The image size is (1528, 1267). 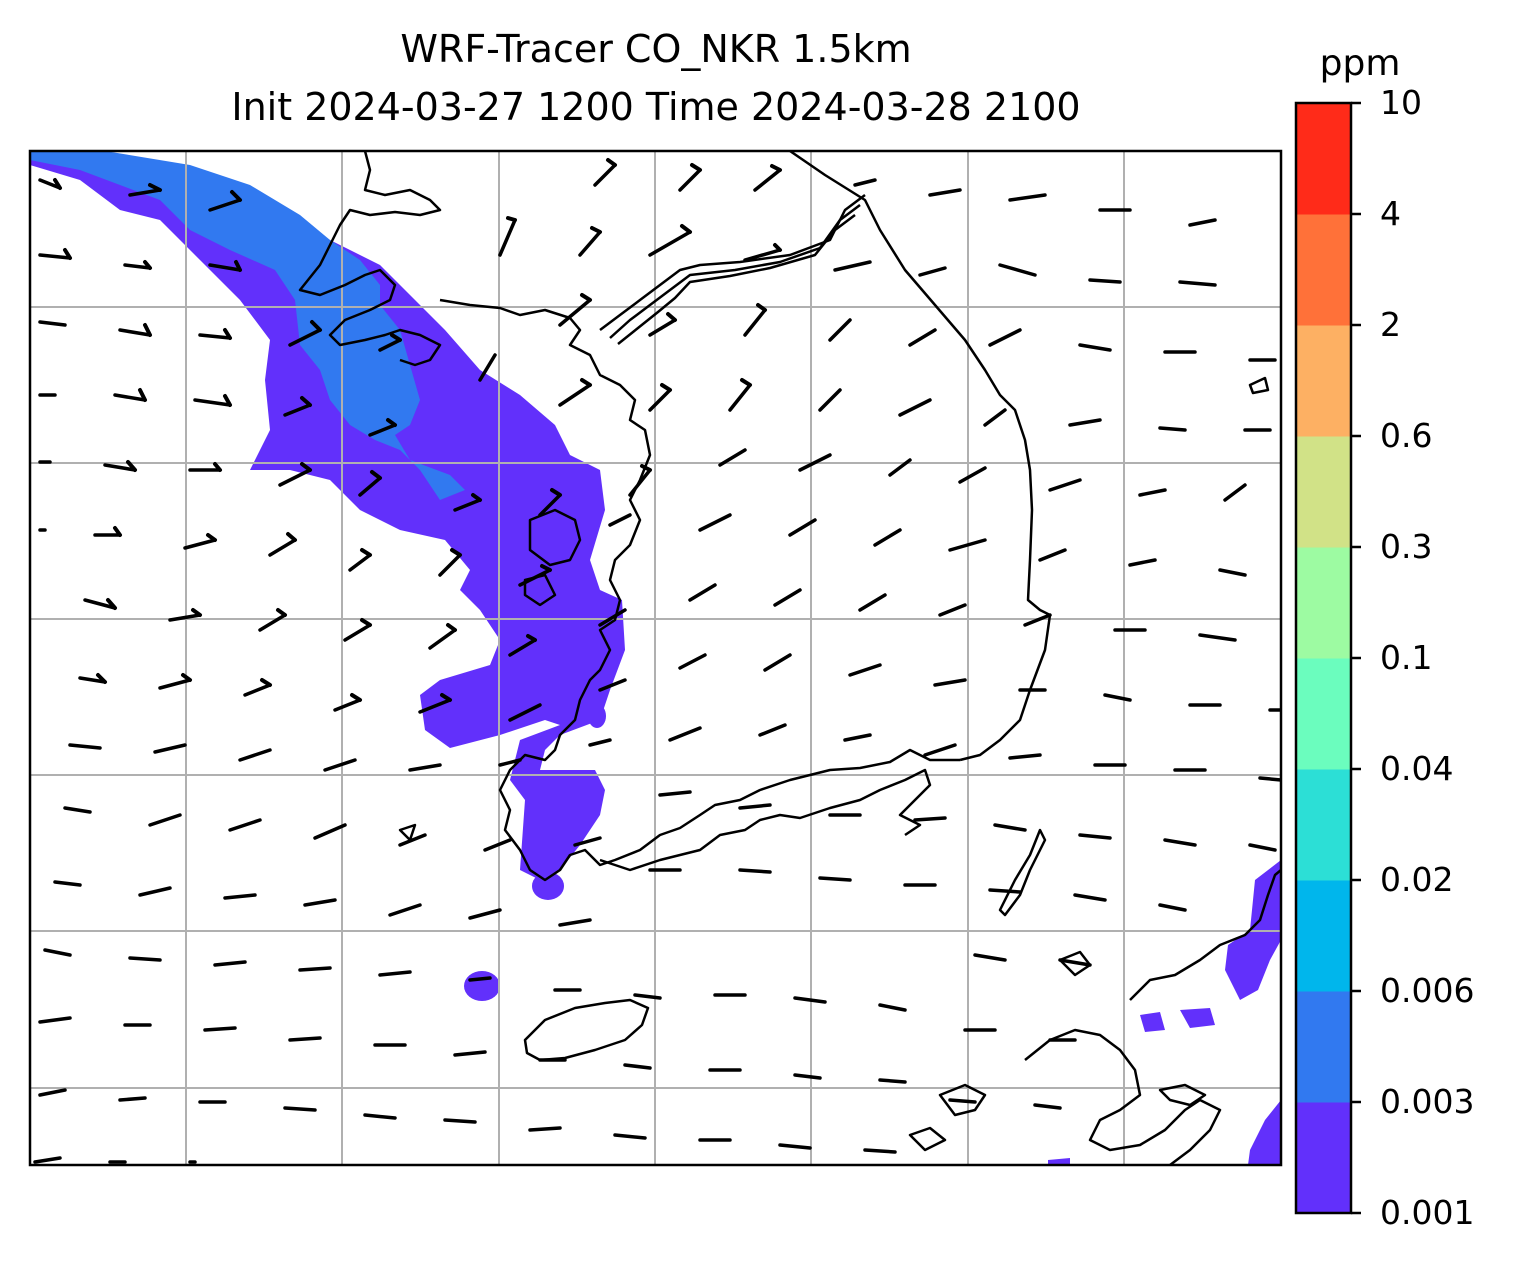 What do you see at coordinates (1417, 768) in the screenshot?
I see `colorbar-tick-label: 0.04` at bounding box center [1417, 768].